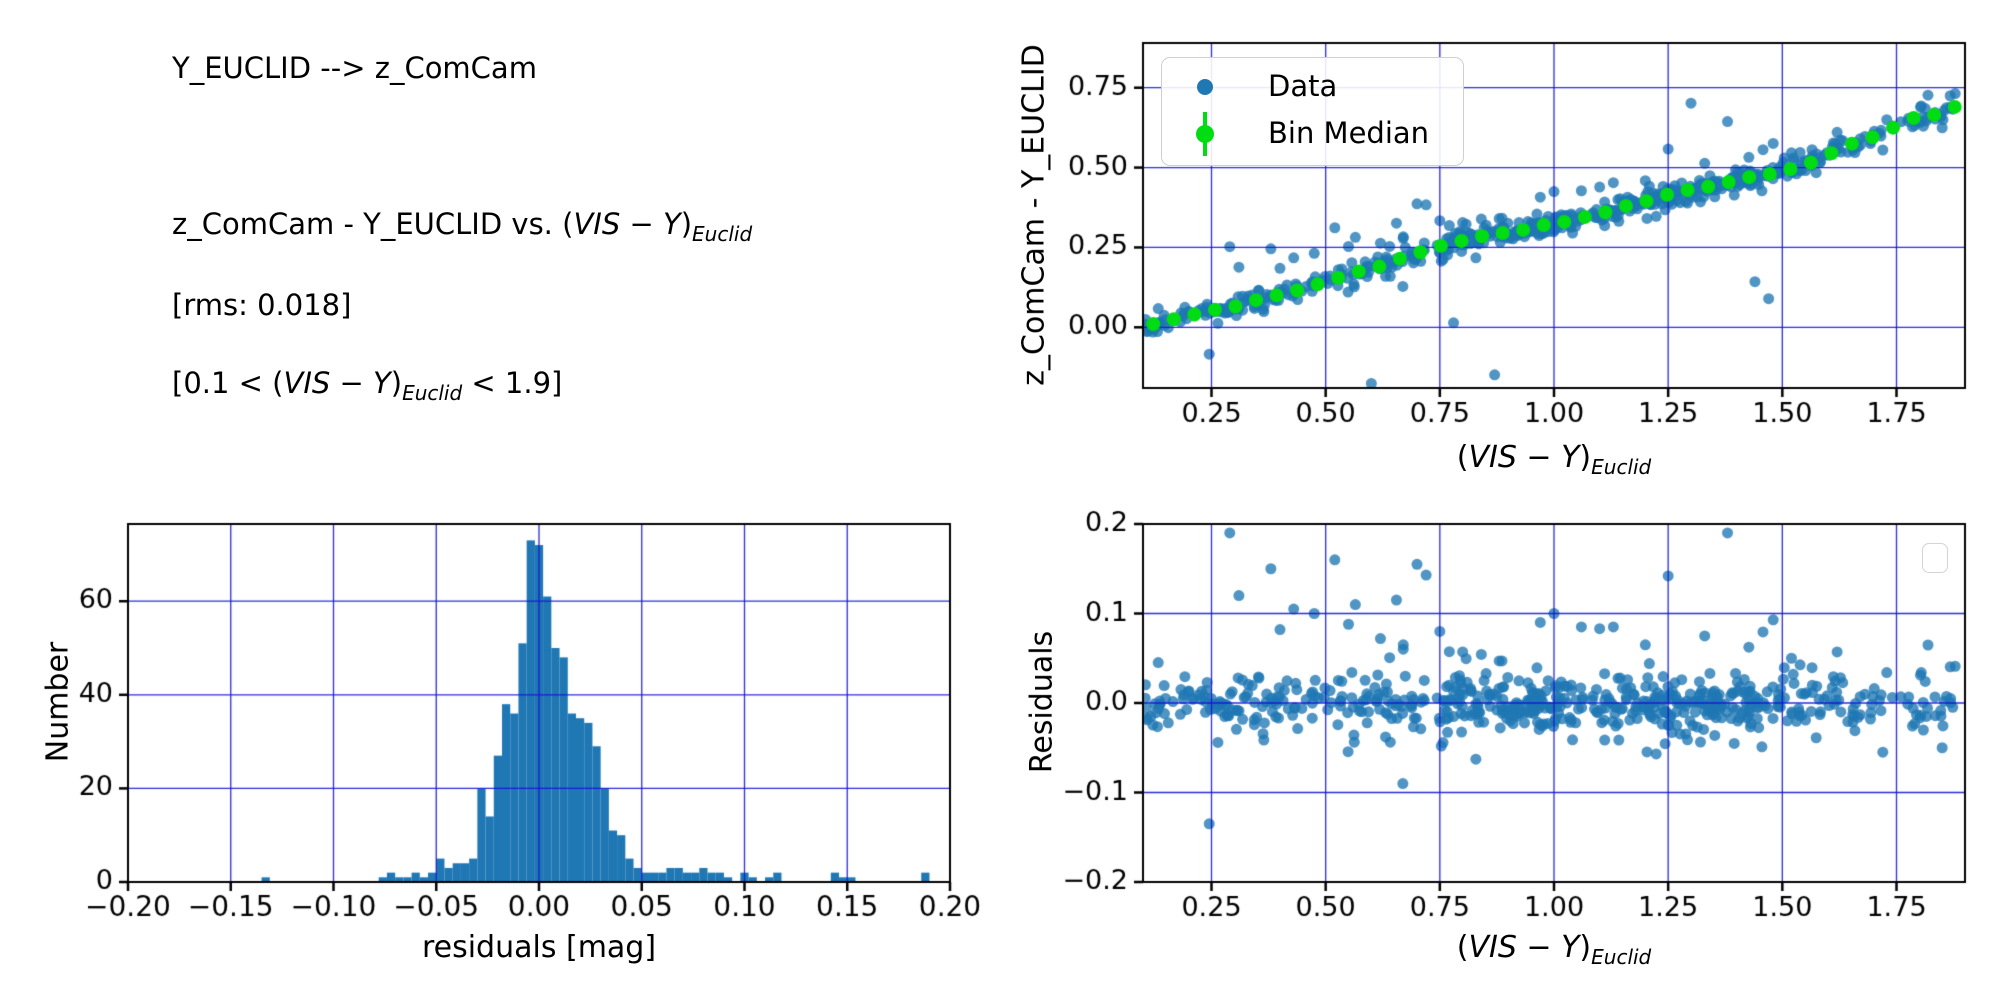 Image resolution: width=2000 pixels, height=1000 pixels. What do you see at coordinates (1205, 134) in the screenshot?
I see `legend-binmedian-marker-icon` at bounding box center [1205, 134].